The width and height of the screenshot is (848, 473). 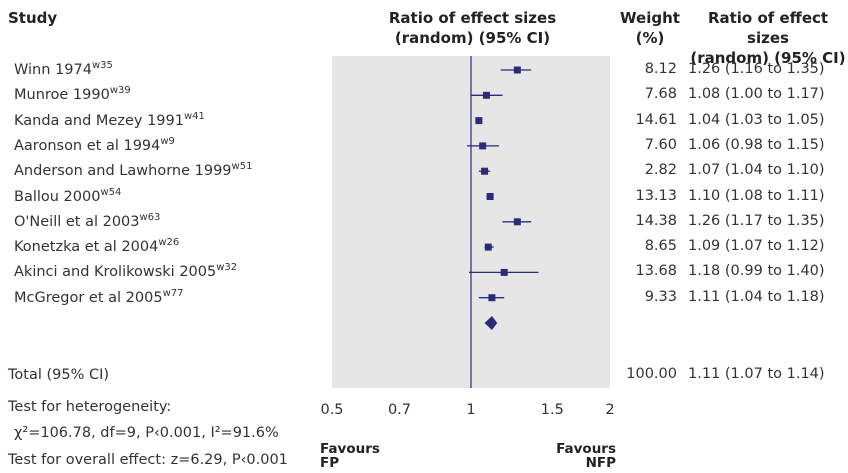 I want to click on weight-header-line1: Weight, so click(x=650, y=18).